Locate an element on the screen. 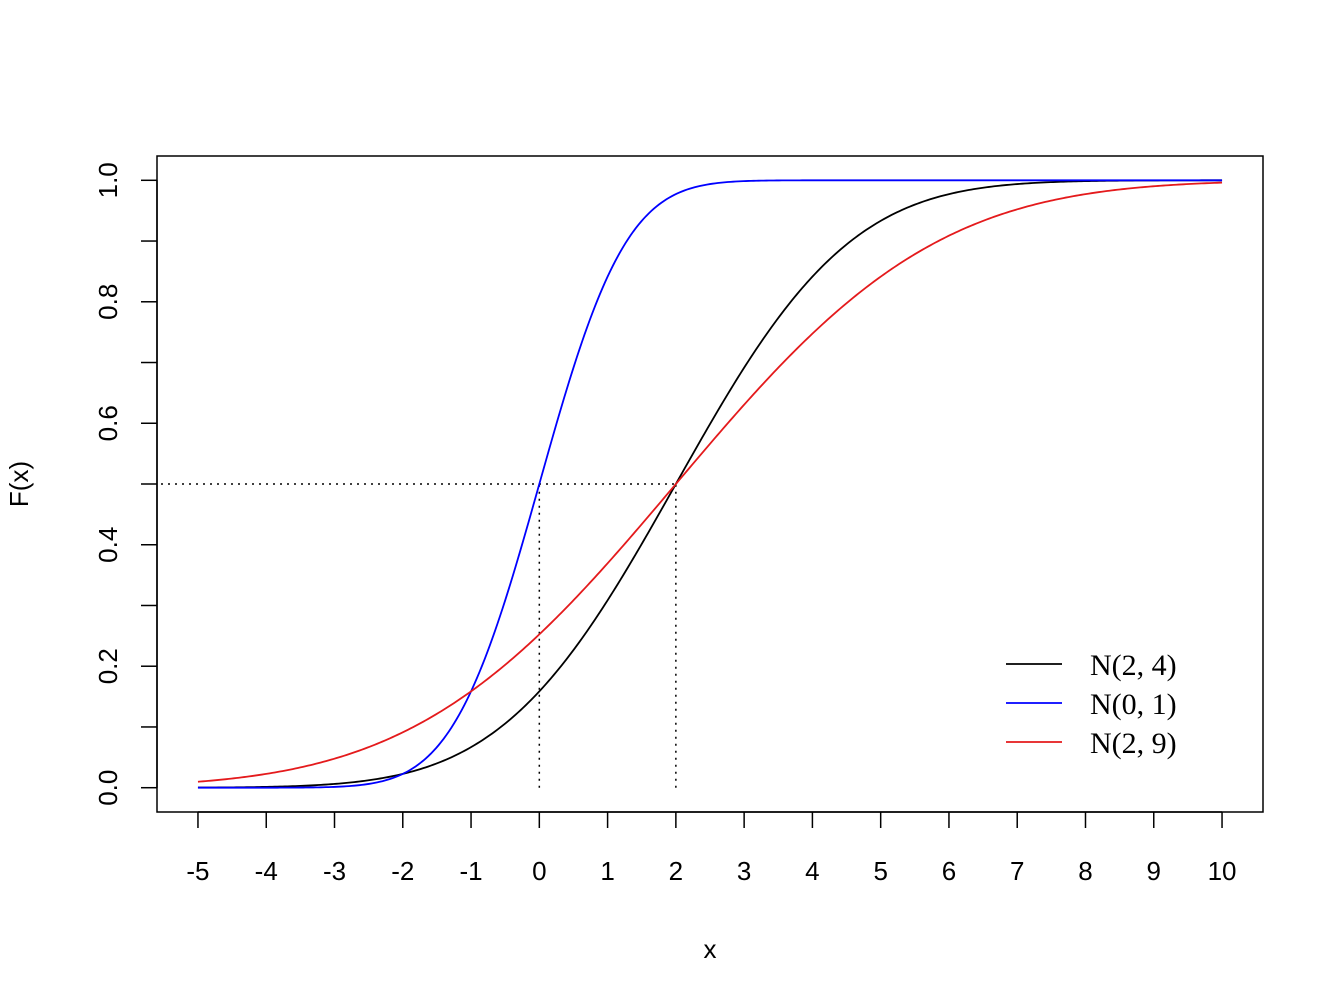 This screenshot has height=1008, width=1344. y-tick-label: 0.2 is located at coordinates (108, 666).